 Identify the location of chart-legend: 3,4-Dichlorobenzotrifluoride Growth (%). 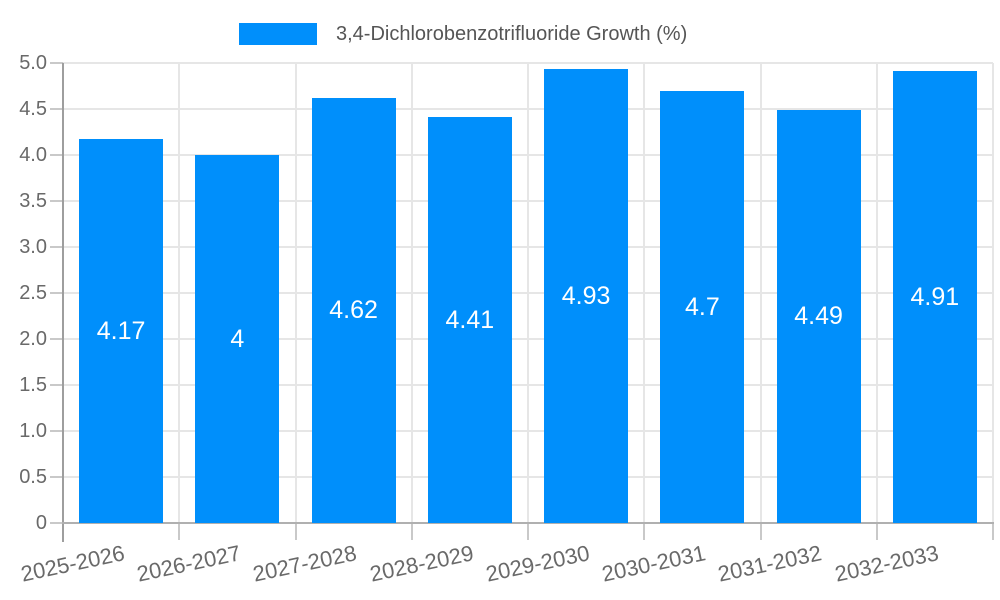
(463, 34).